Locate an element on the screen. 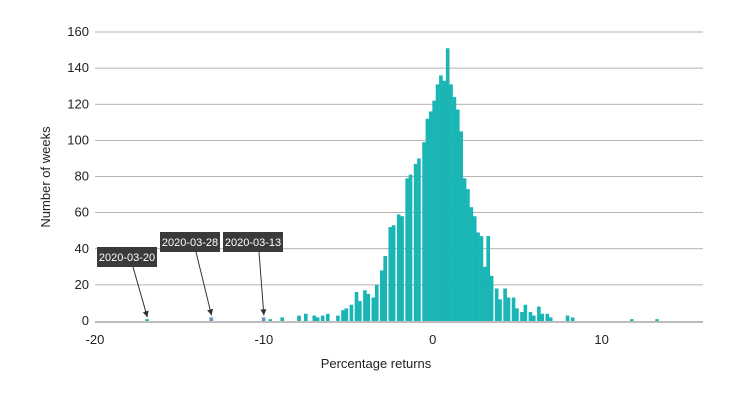 This screenshot has height=400, width=750. x-tick-label: -20 is located at coordinates (95, 339).